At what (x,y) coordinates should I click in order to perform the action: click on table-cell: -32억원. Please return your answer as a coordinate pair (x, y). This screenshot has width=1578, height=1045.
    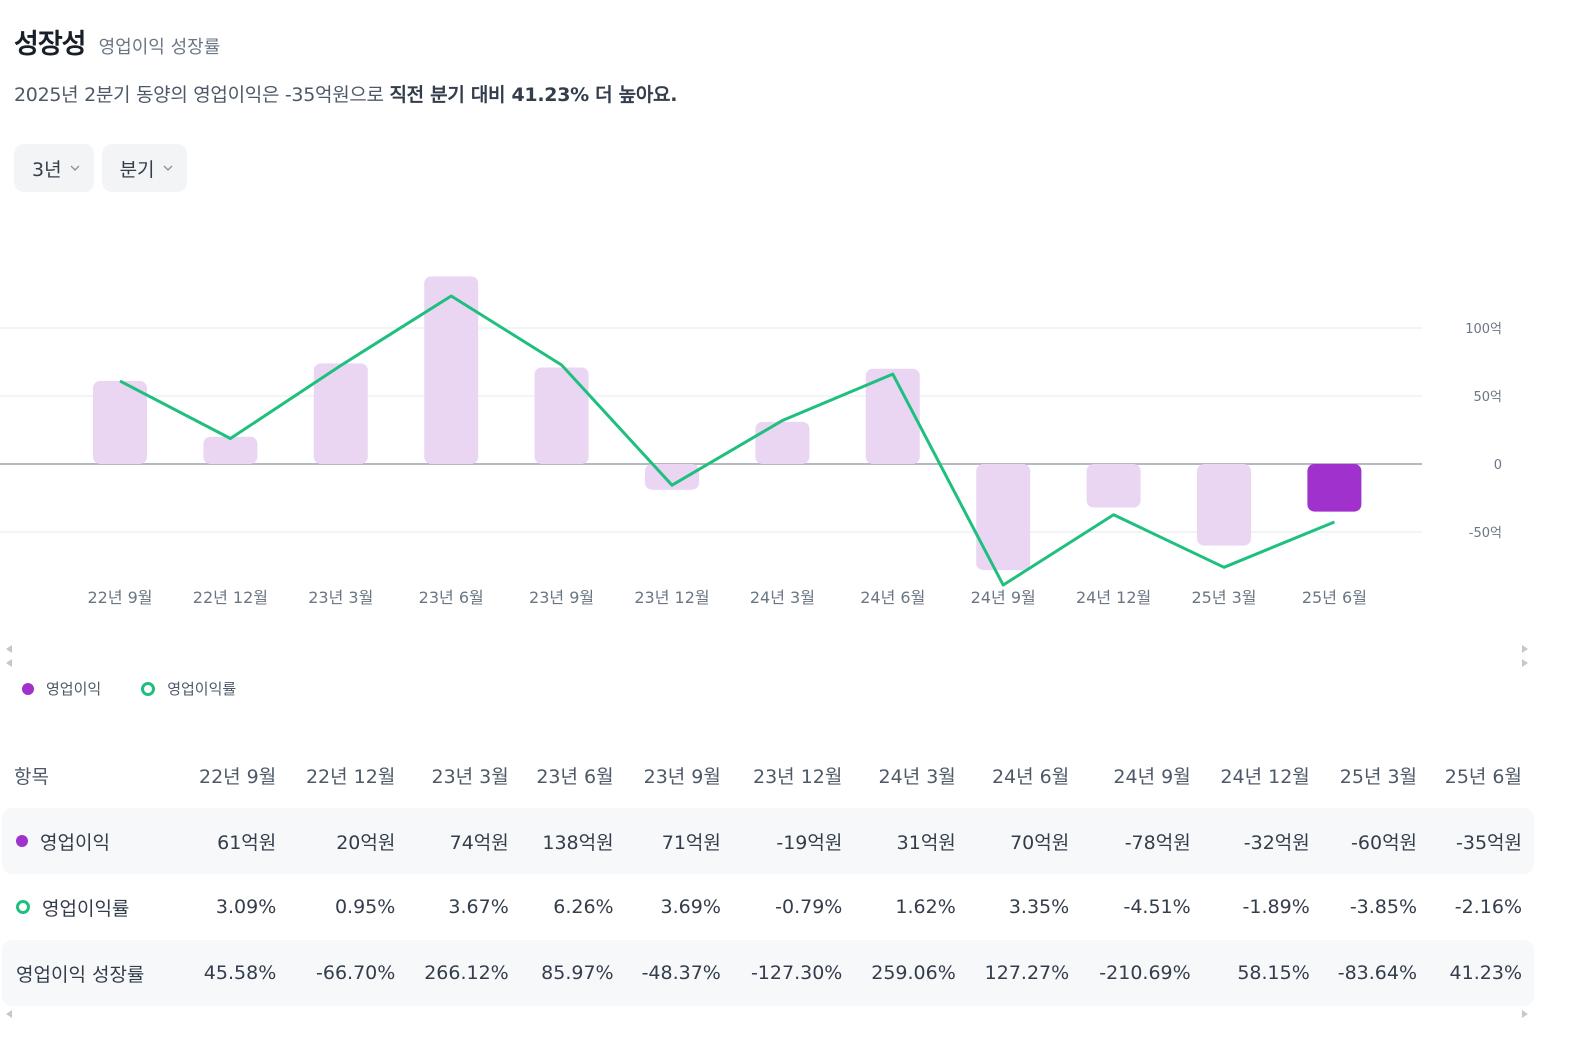
    Looking at the image, I should click on (1262, 841).